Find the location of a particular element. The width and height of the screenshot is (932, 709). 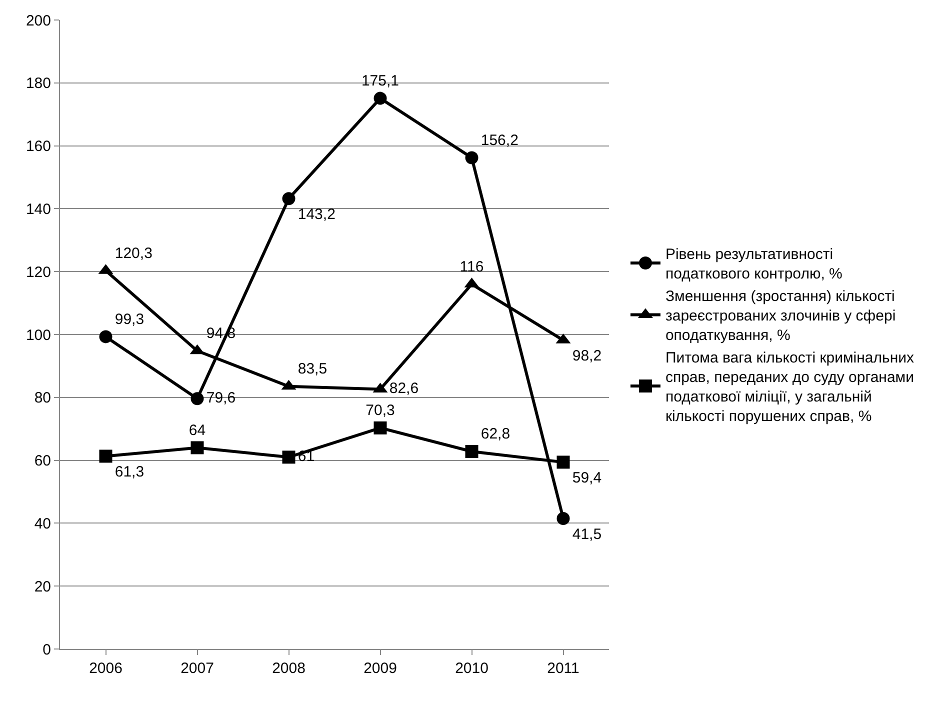

data-label: 79,6 is located at coordinates (221, 397).